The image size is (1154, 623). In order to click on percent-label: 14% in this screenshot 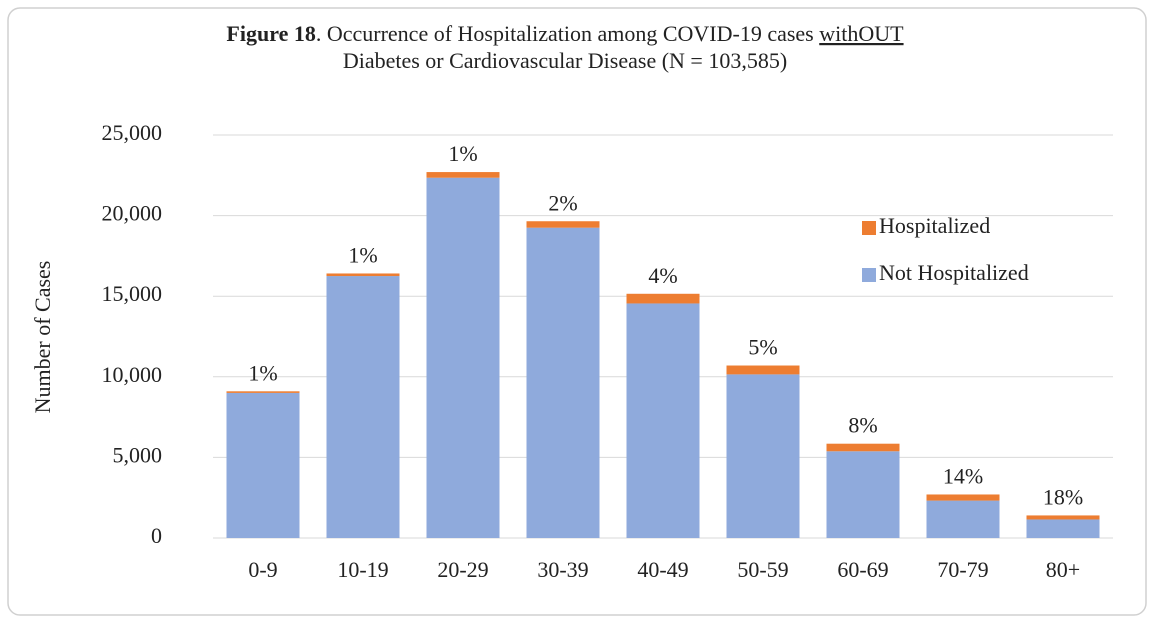, I will do `click(963, 476)`.